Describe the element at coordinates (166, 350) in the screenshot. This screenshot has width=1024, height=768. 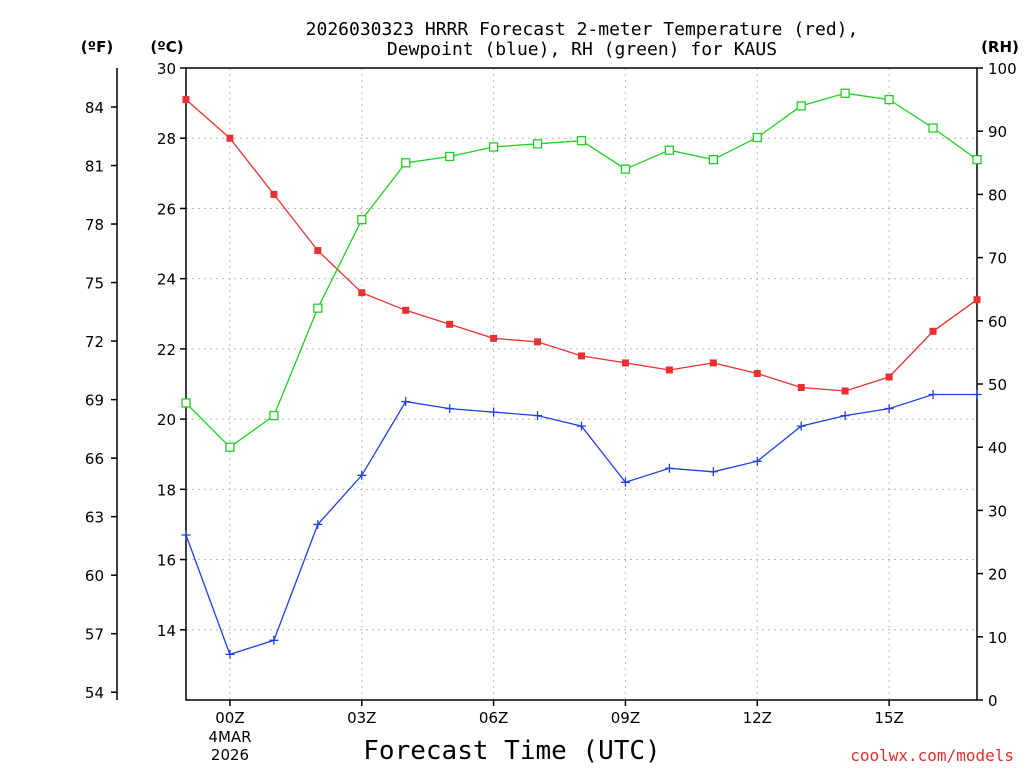
I see `celsius-tick-label: 22` at that location.